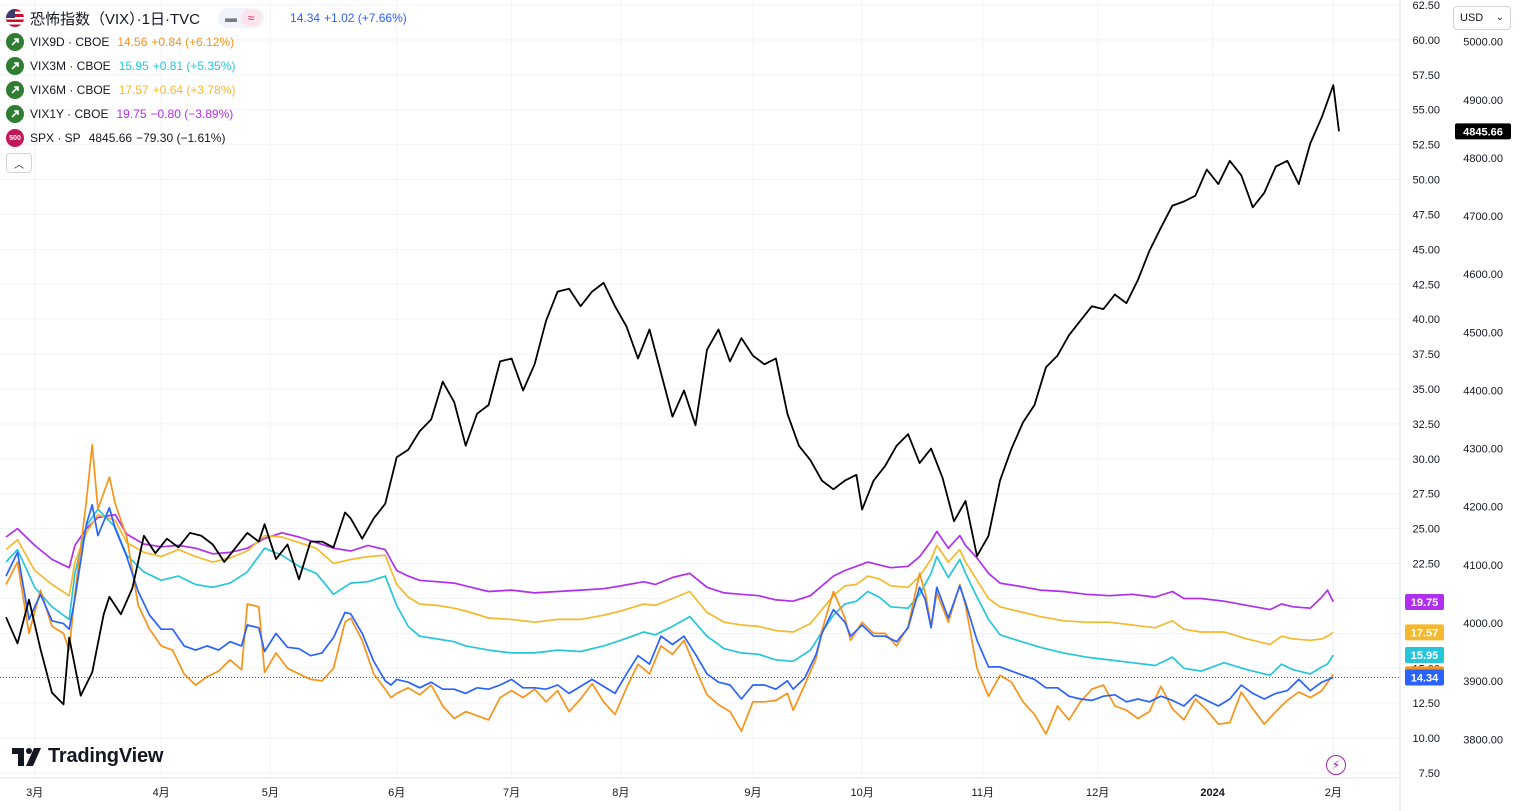  What do you see at coordinates (70, 90) in the screenshot?
I see `legend-symbol: VIX6M · CBOE` at bounding box center [70, 90].